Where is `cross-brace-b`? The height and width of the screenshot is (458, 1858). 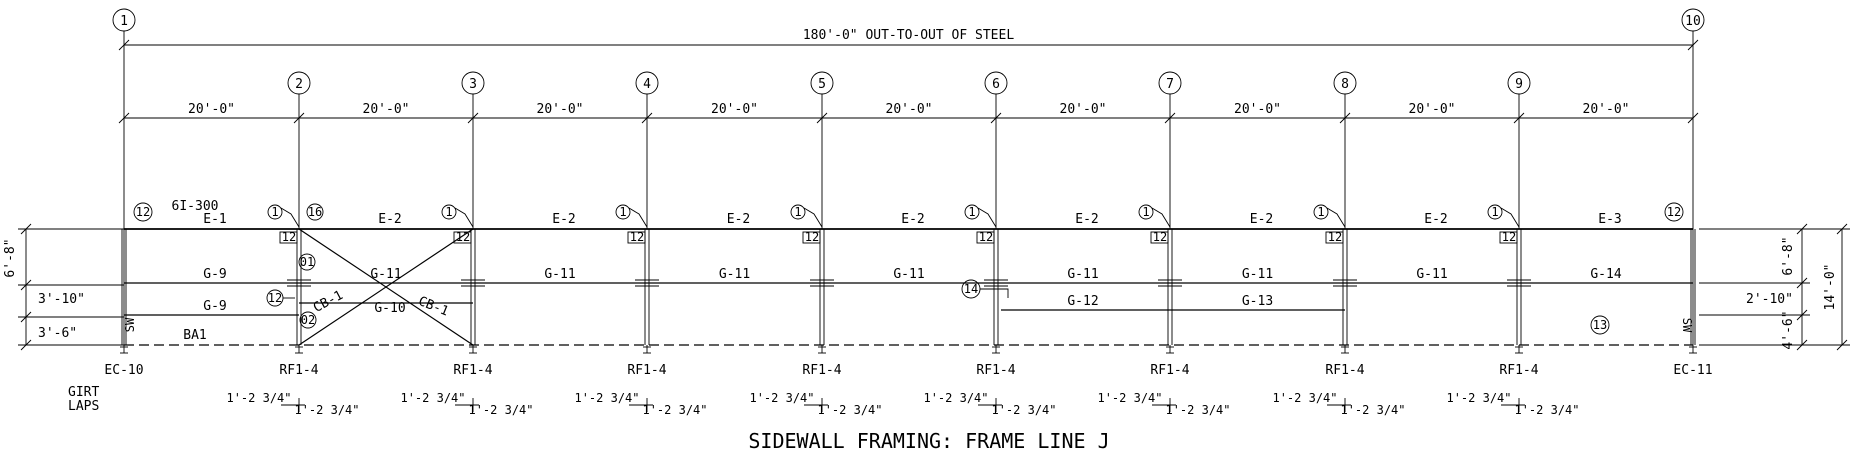 cross-brace-b is located at coordinates (386, 287).